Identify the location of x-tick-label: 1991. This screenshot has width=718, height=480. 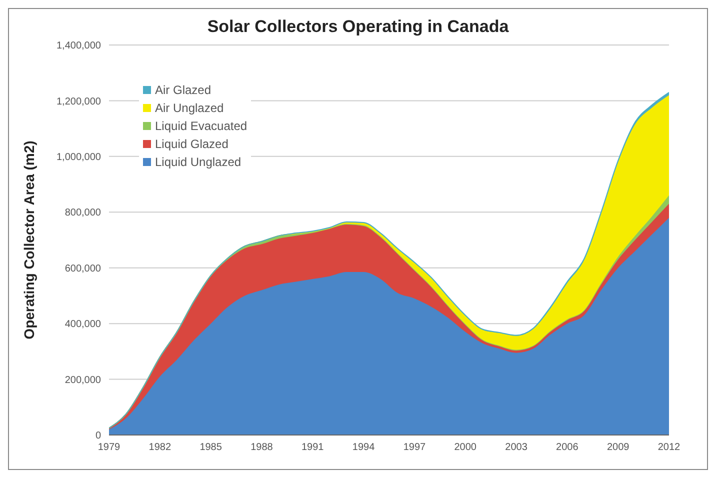
(313, 448).